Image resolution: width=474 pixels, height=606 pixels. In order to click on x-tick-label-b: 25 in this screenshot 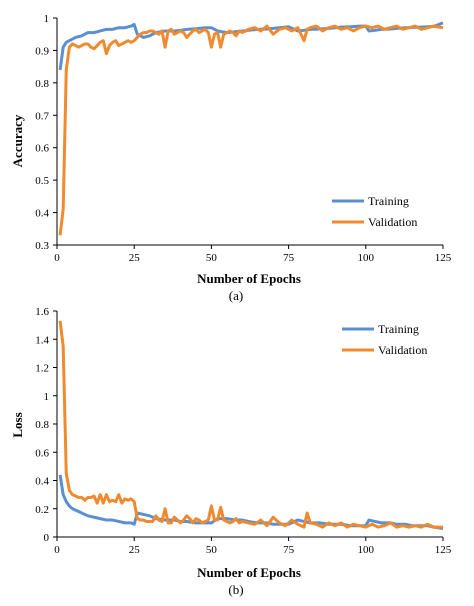, I will do `click(135, 550)`.